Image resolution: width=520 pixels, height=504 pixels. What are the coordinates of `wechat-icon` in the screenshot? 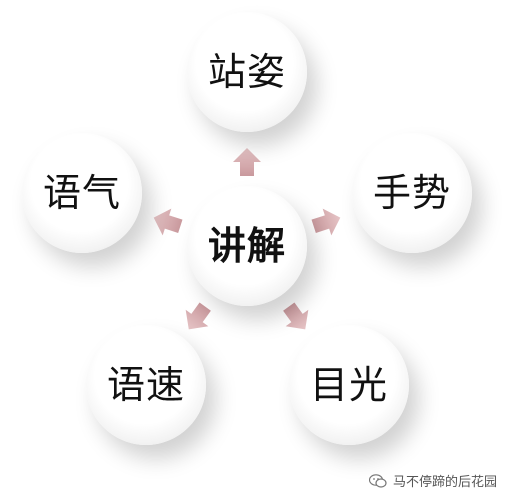 It's located at (378, 480).